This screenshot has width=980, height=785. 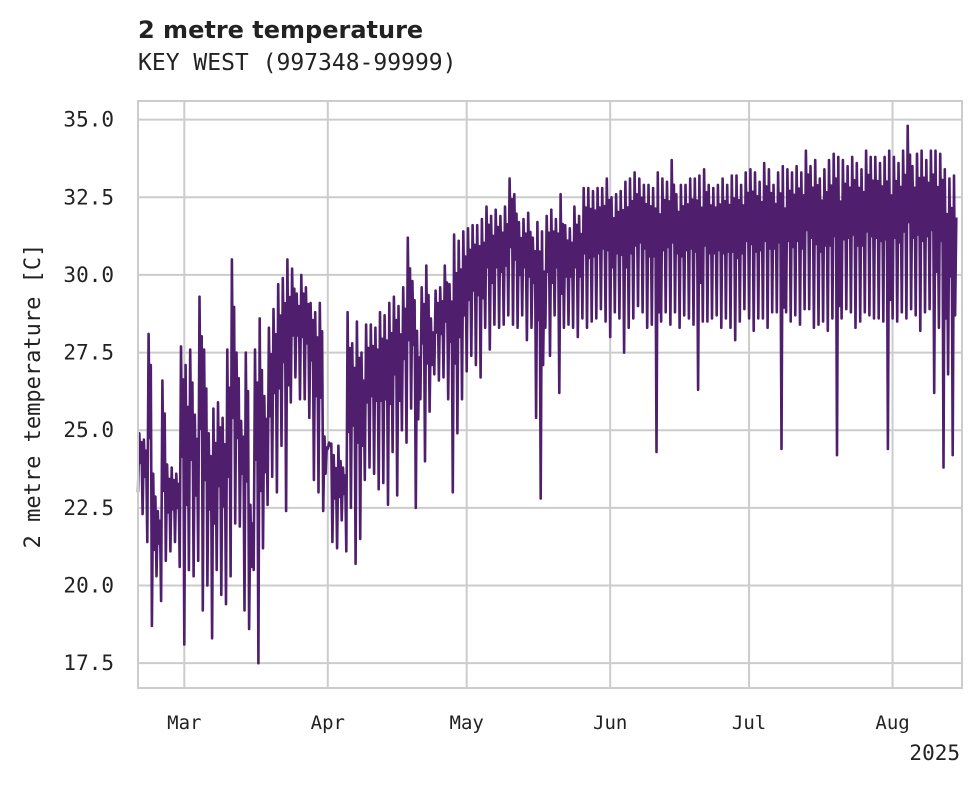 What do you see at coordinates (88, 663) in the screenshot?
I see `y-tick-label-0: 17.5` at bounding box center [88, 663].